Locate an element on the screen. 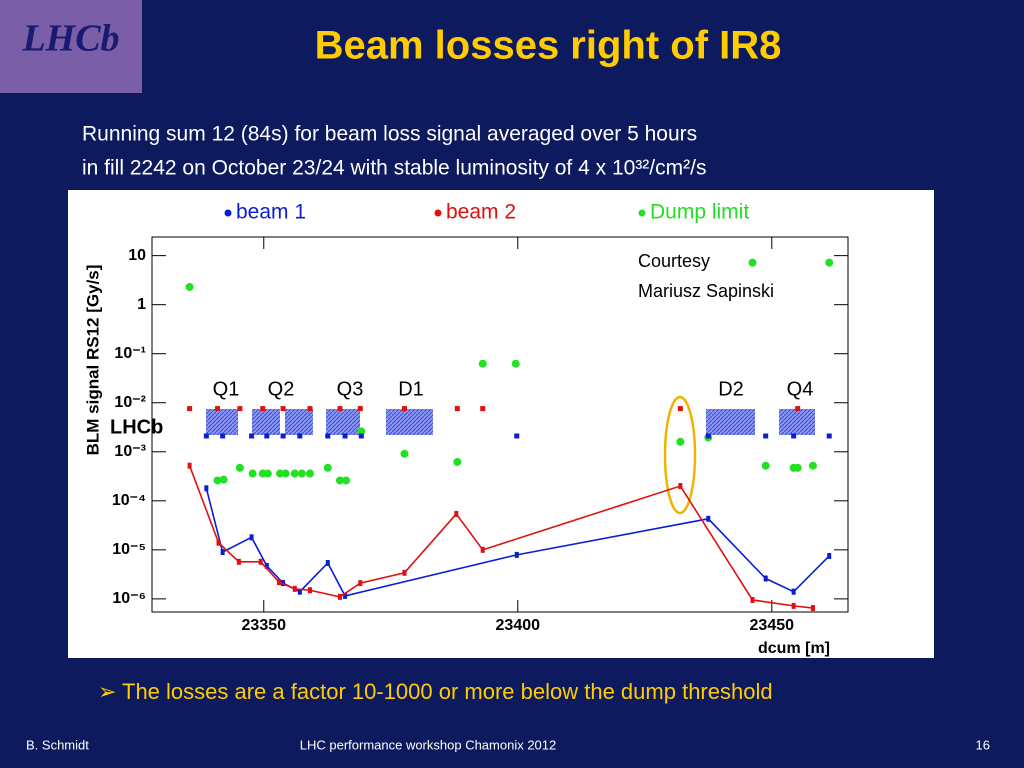 The height and width of the screenshot is (768, 1024). title: Beam losses right of IR8 is located at coordinates (548, 46).